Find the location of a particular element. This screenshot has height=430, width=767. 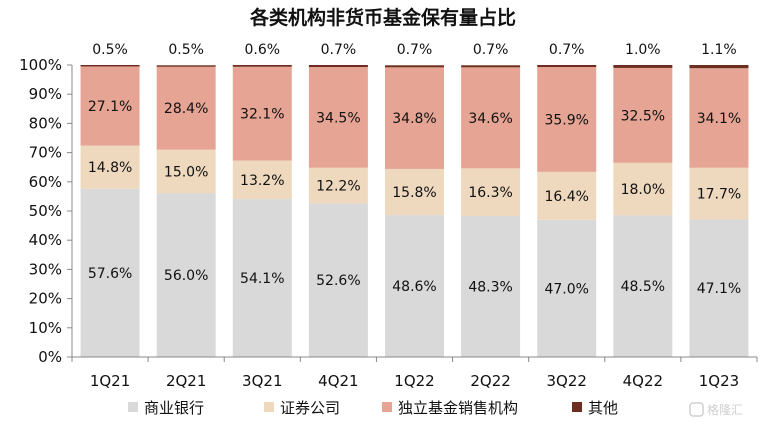

data-label: 34.5% is located at coordinates (338, 118).